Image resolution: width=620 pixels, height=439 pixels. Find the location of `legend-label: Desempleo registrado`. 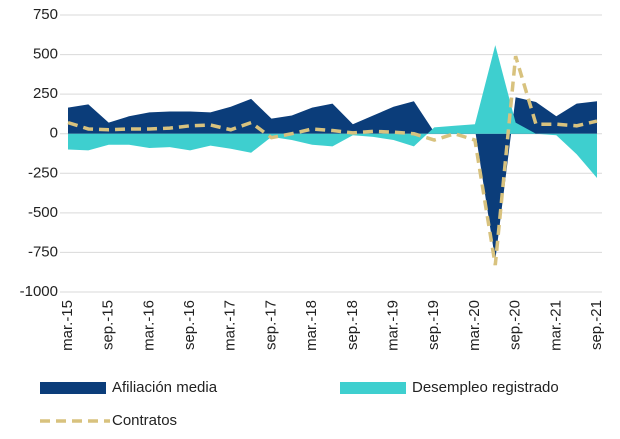

legend-label: Desempleo registrado is located at coordinates (485, 387).